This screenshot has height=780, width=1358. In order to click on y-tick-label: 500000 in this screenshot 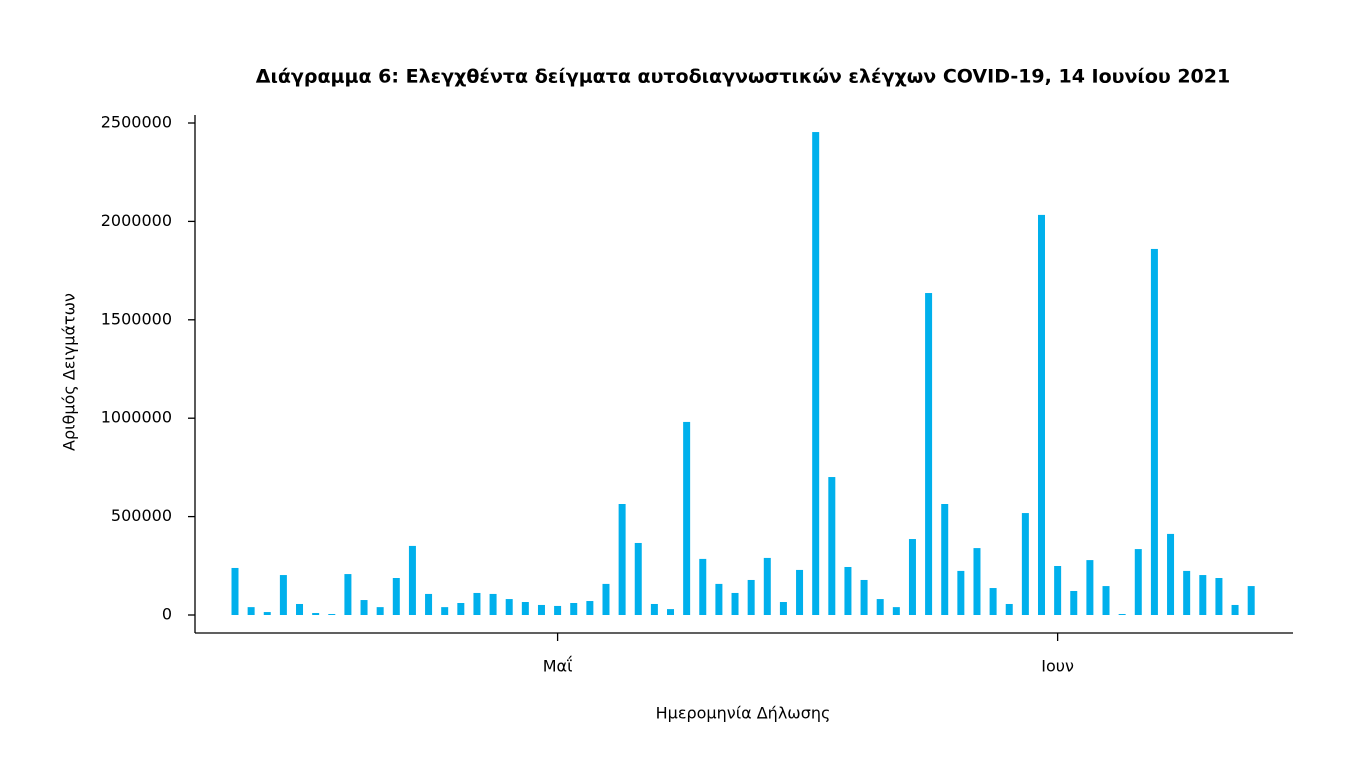, I will do `click(141, 515)`.